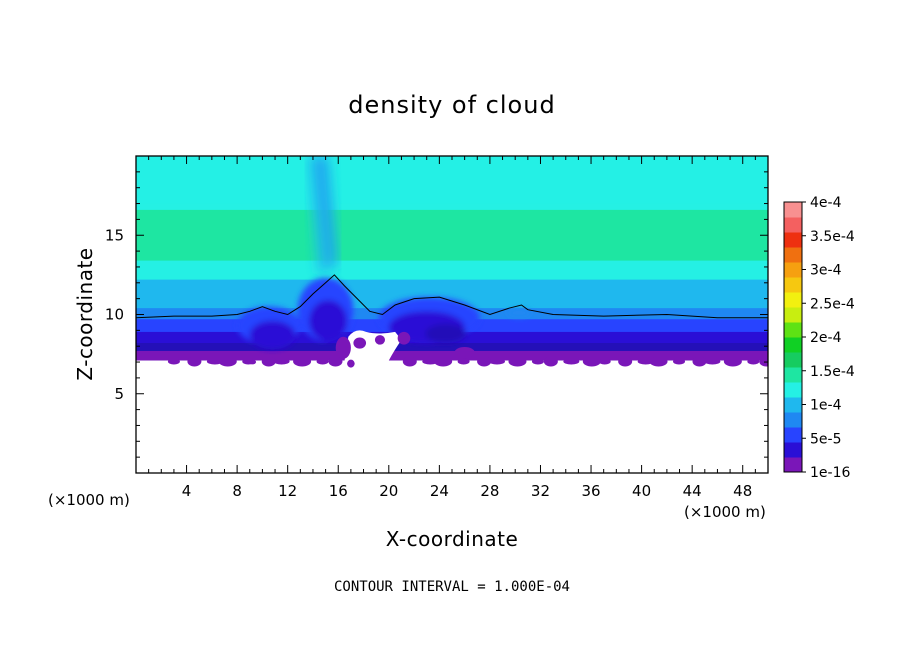 The height and width of the screenshot is (654, 904). Describe the element at coordinates (325, 210) in the screenshot. I see `plume-inner` at that location.